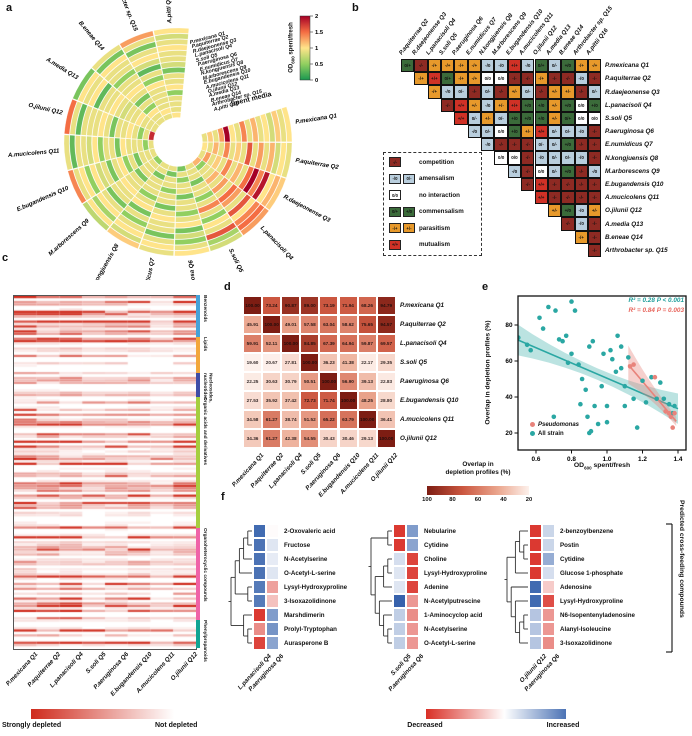  Describe the element at coordinates (632, 171) in the screenshot. I see `b-row-label: M.arborescens Q9` at that location.